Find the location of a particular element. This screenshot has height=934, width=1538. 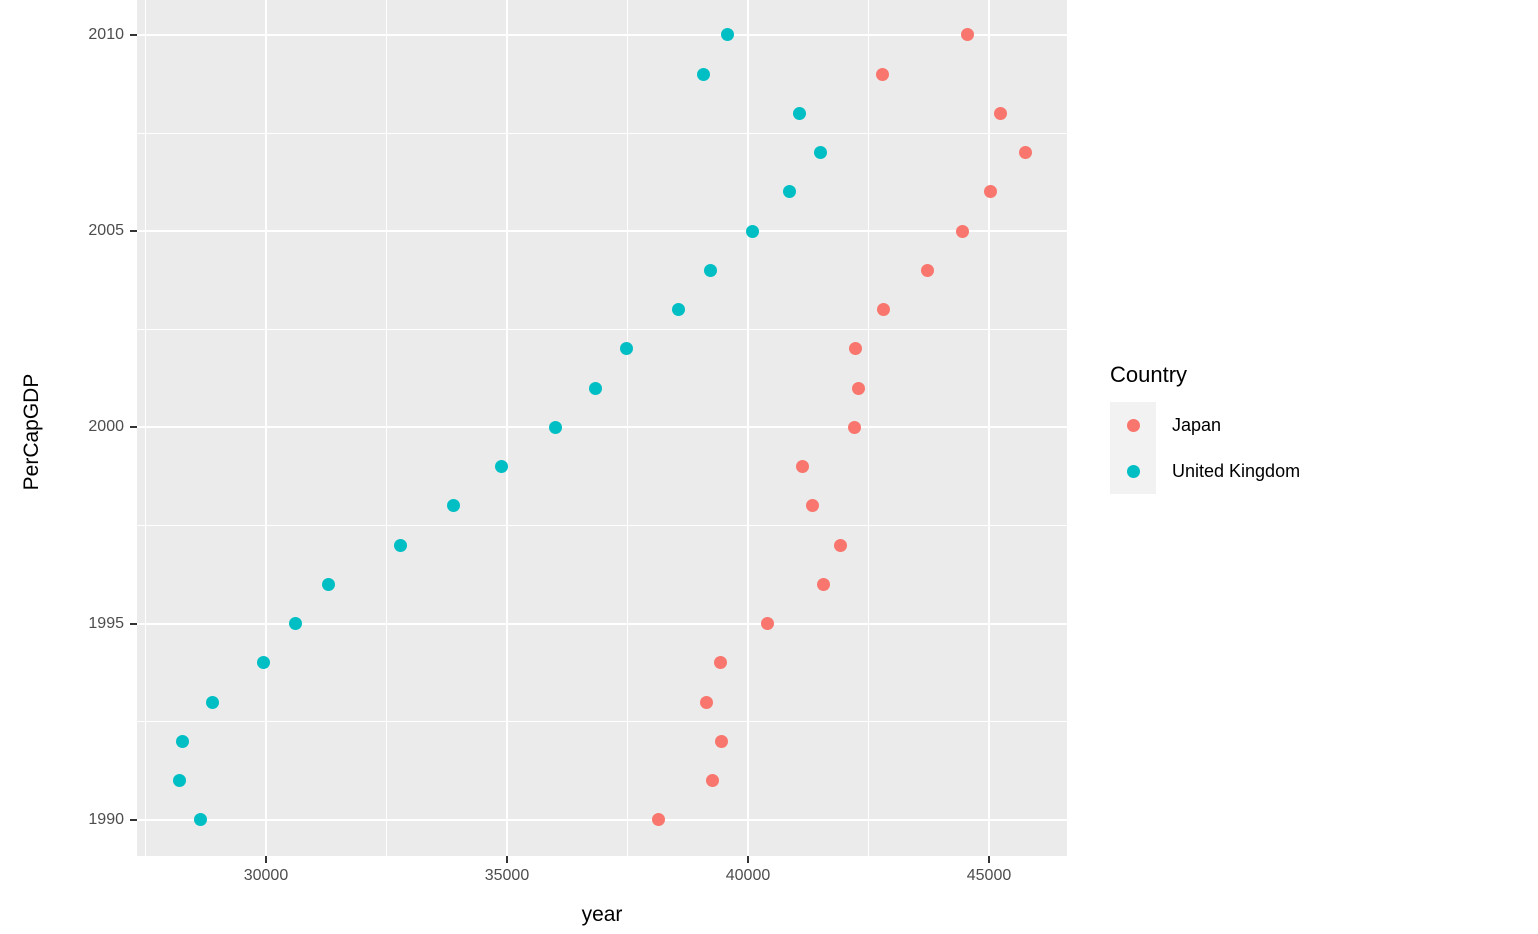

japan-point-icon is located at coordinates (1133, 425).